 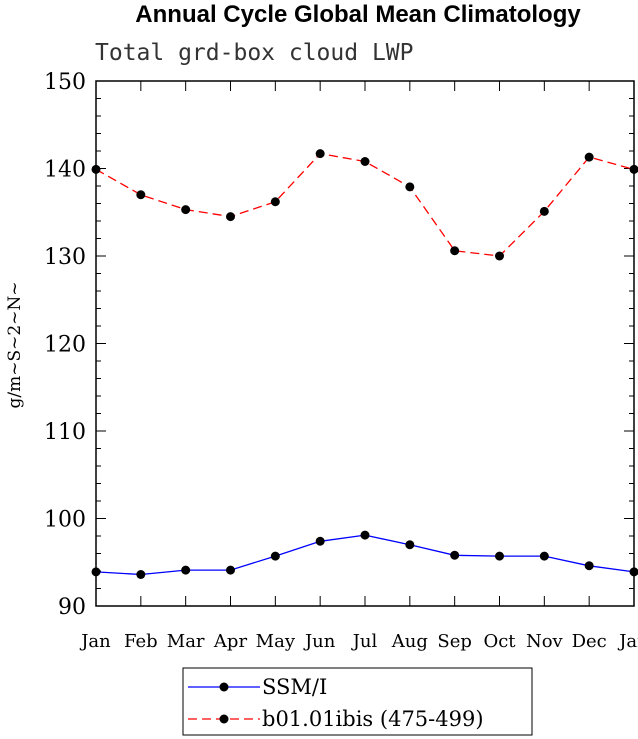 I want to click on y-tick-label: 120, so click(x=65, y=345).